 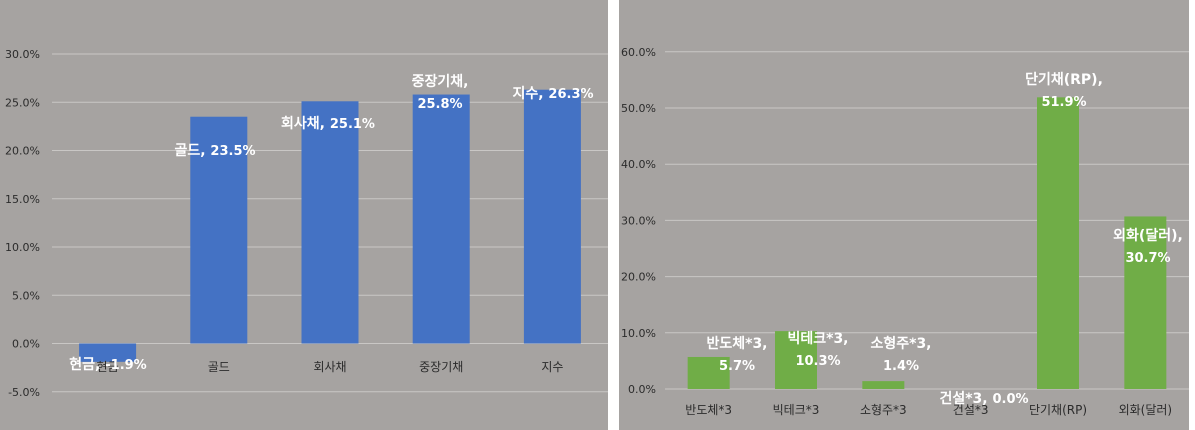 What do you see at coordinates (900, 354) in the screenshot?
I see `data-label: 소형주*3, 1.4%` at bounding box center [900, 354].